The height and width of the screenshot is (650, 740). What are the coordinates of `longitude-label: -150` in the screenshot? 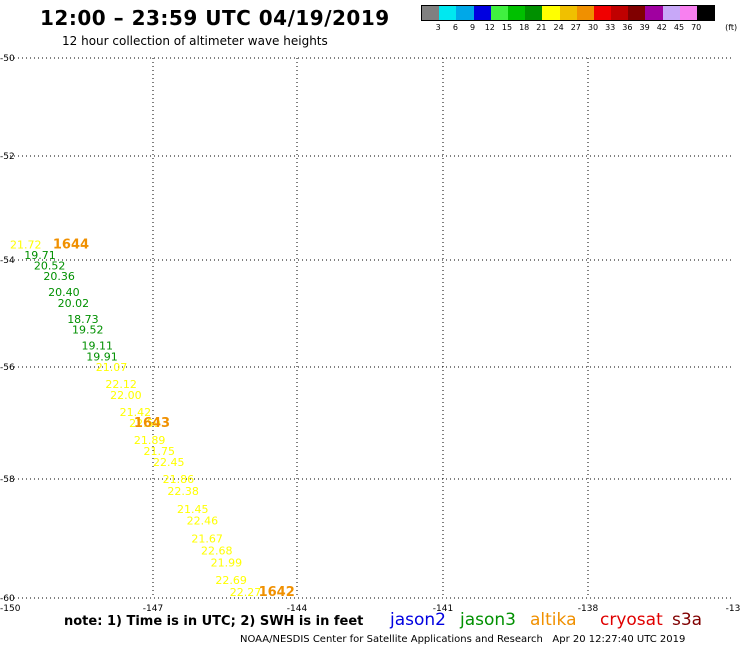 It's located at (10, 609).